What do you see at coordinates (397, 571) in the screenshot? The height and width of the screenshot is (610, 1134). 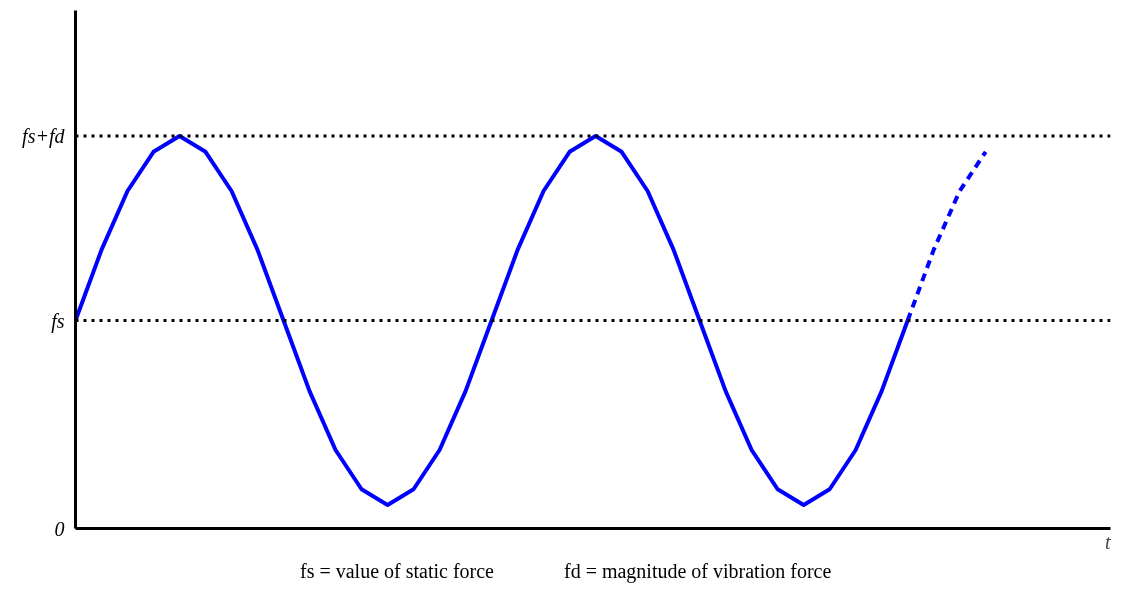 I see `text: fs = value of static force` at bounding box center [397, 571].